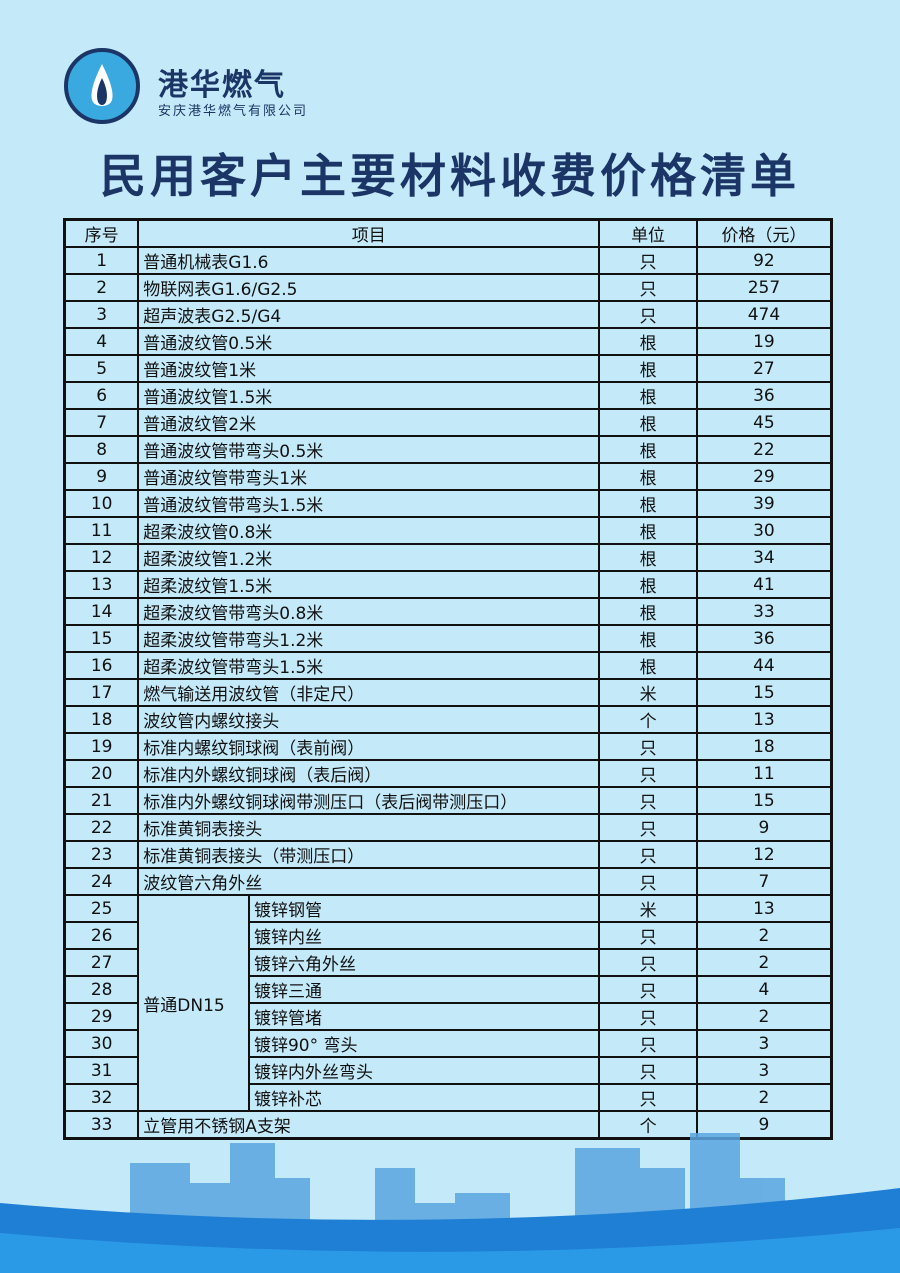 This screenshot has width=900, height=1273. What do you see at coordinates (101, 854) in the screenshot?
I see `row-number: 23` at bounding box center [101, 854].